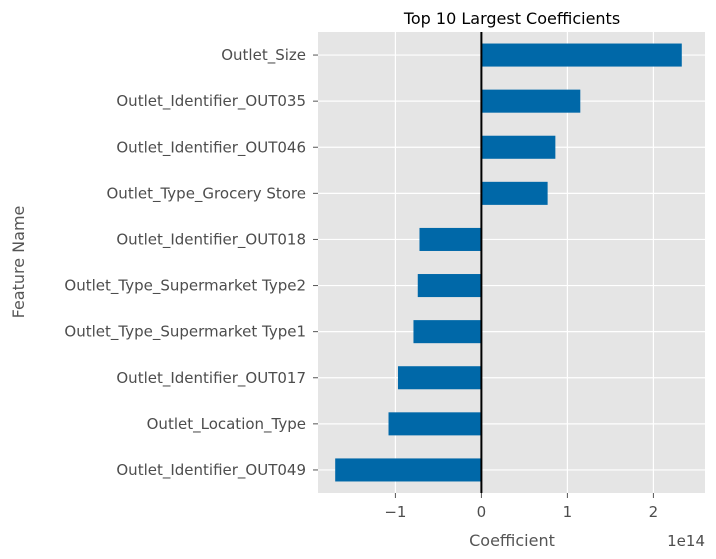  What do you see at coordinates (263, 55) in the screenshot?
I see `y-tick-label: Outlet_Size` at bounding box center [263, 55].